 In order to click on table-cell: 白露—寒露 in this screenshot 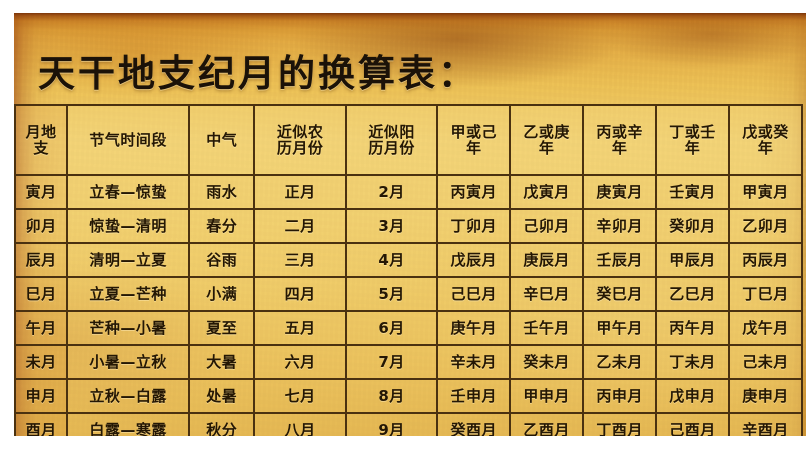, I will do `click(128, 424)`.